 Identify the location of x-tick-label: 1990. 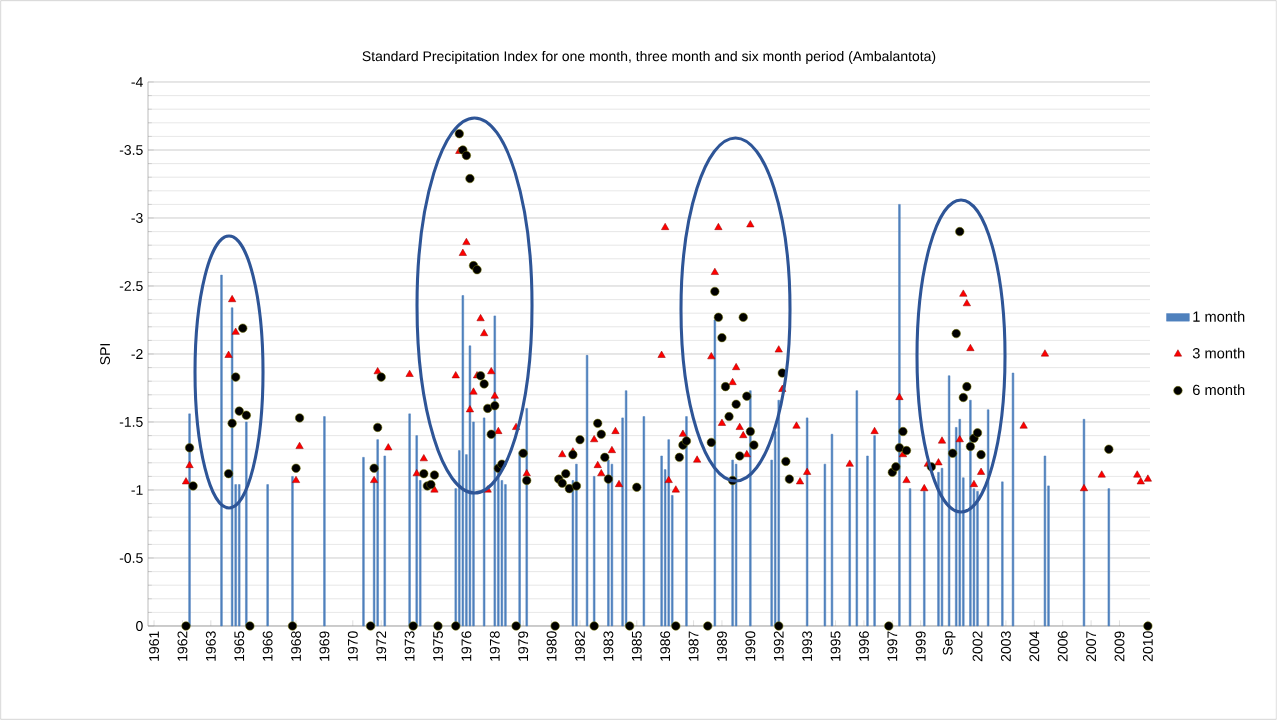
(750, 646).